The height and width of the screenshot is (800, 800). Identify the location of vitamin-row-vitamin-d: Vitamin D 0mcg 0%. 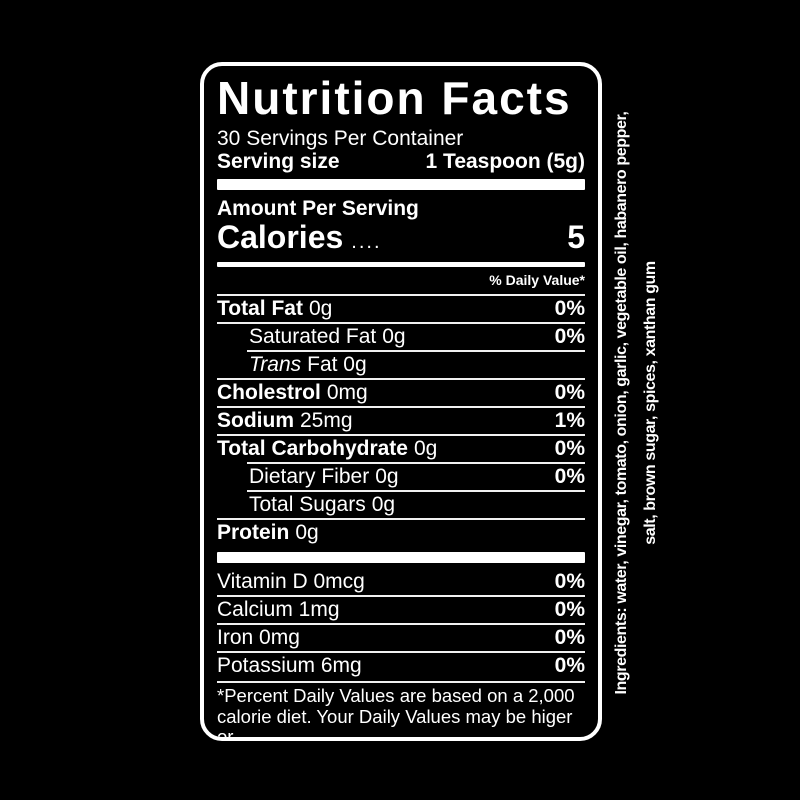
(401, 581).